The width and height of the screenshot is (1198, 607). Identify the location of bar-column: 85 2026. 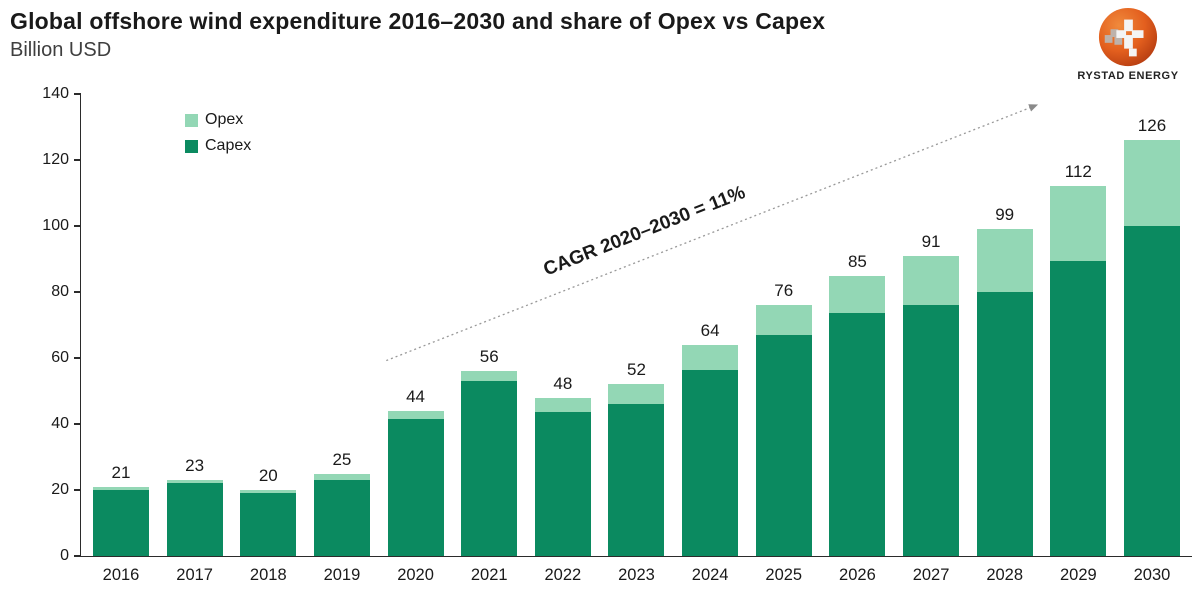
(857, 338).